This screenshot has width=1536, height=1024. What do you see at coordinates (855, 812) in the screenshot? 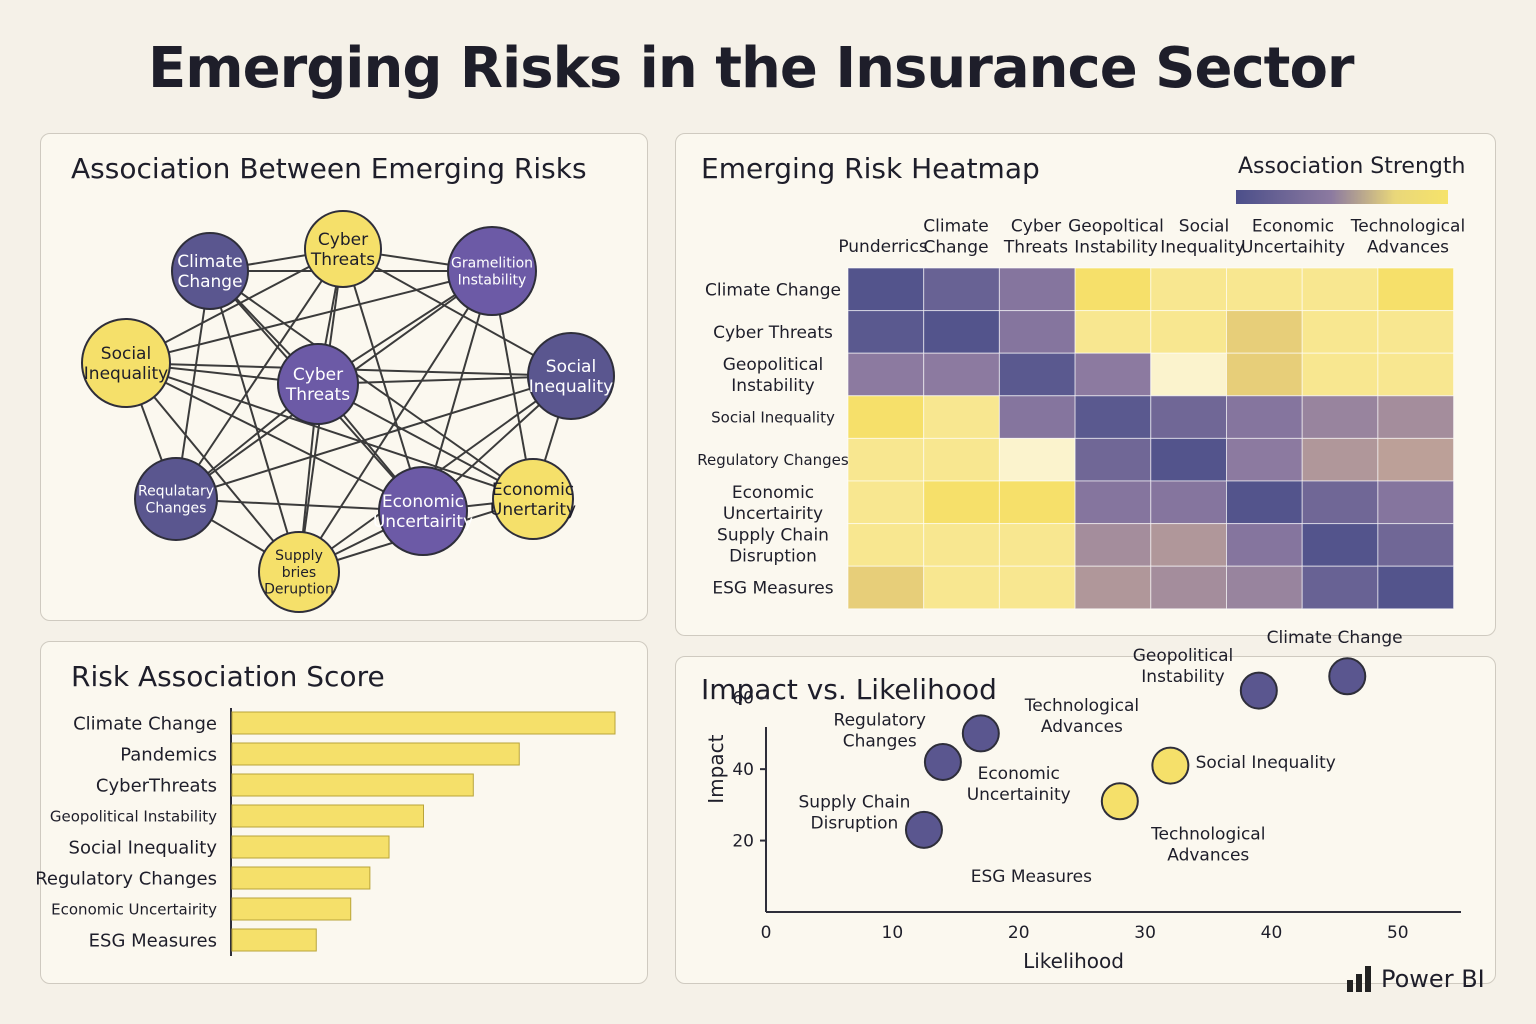
I see `scatter-annotation: Supply Chain Disruption` at bounding box center [855, 812].